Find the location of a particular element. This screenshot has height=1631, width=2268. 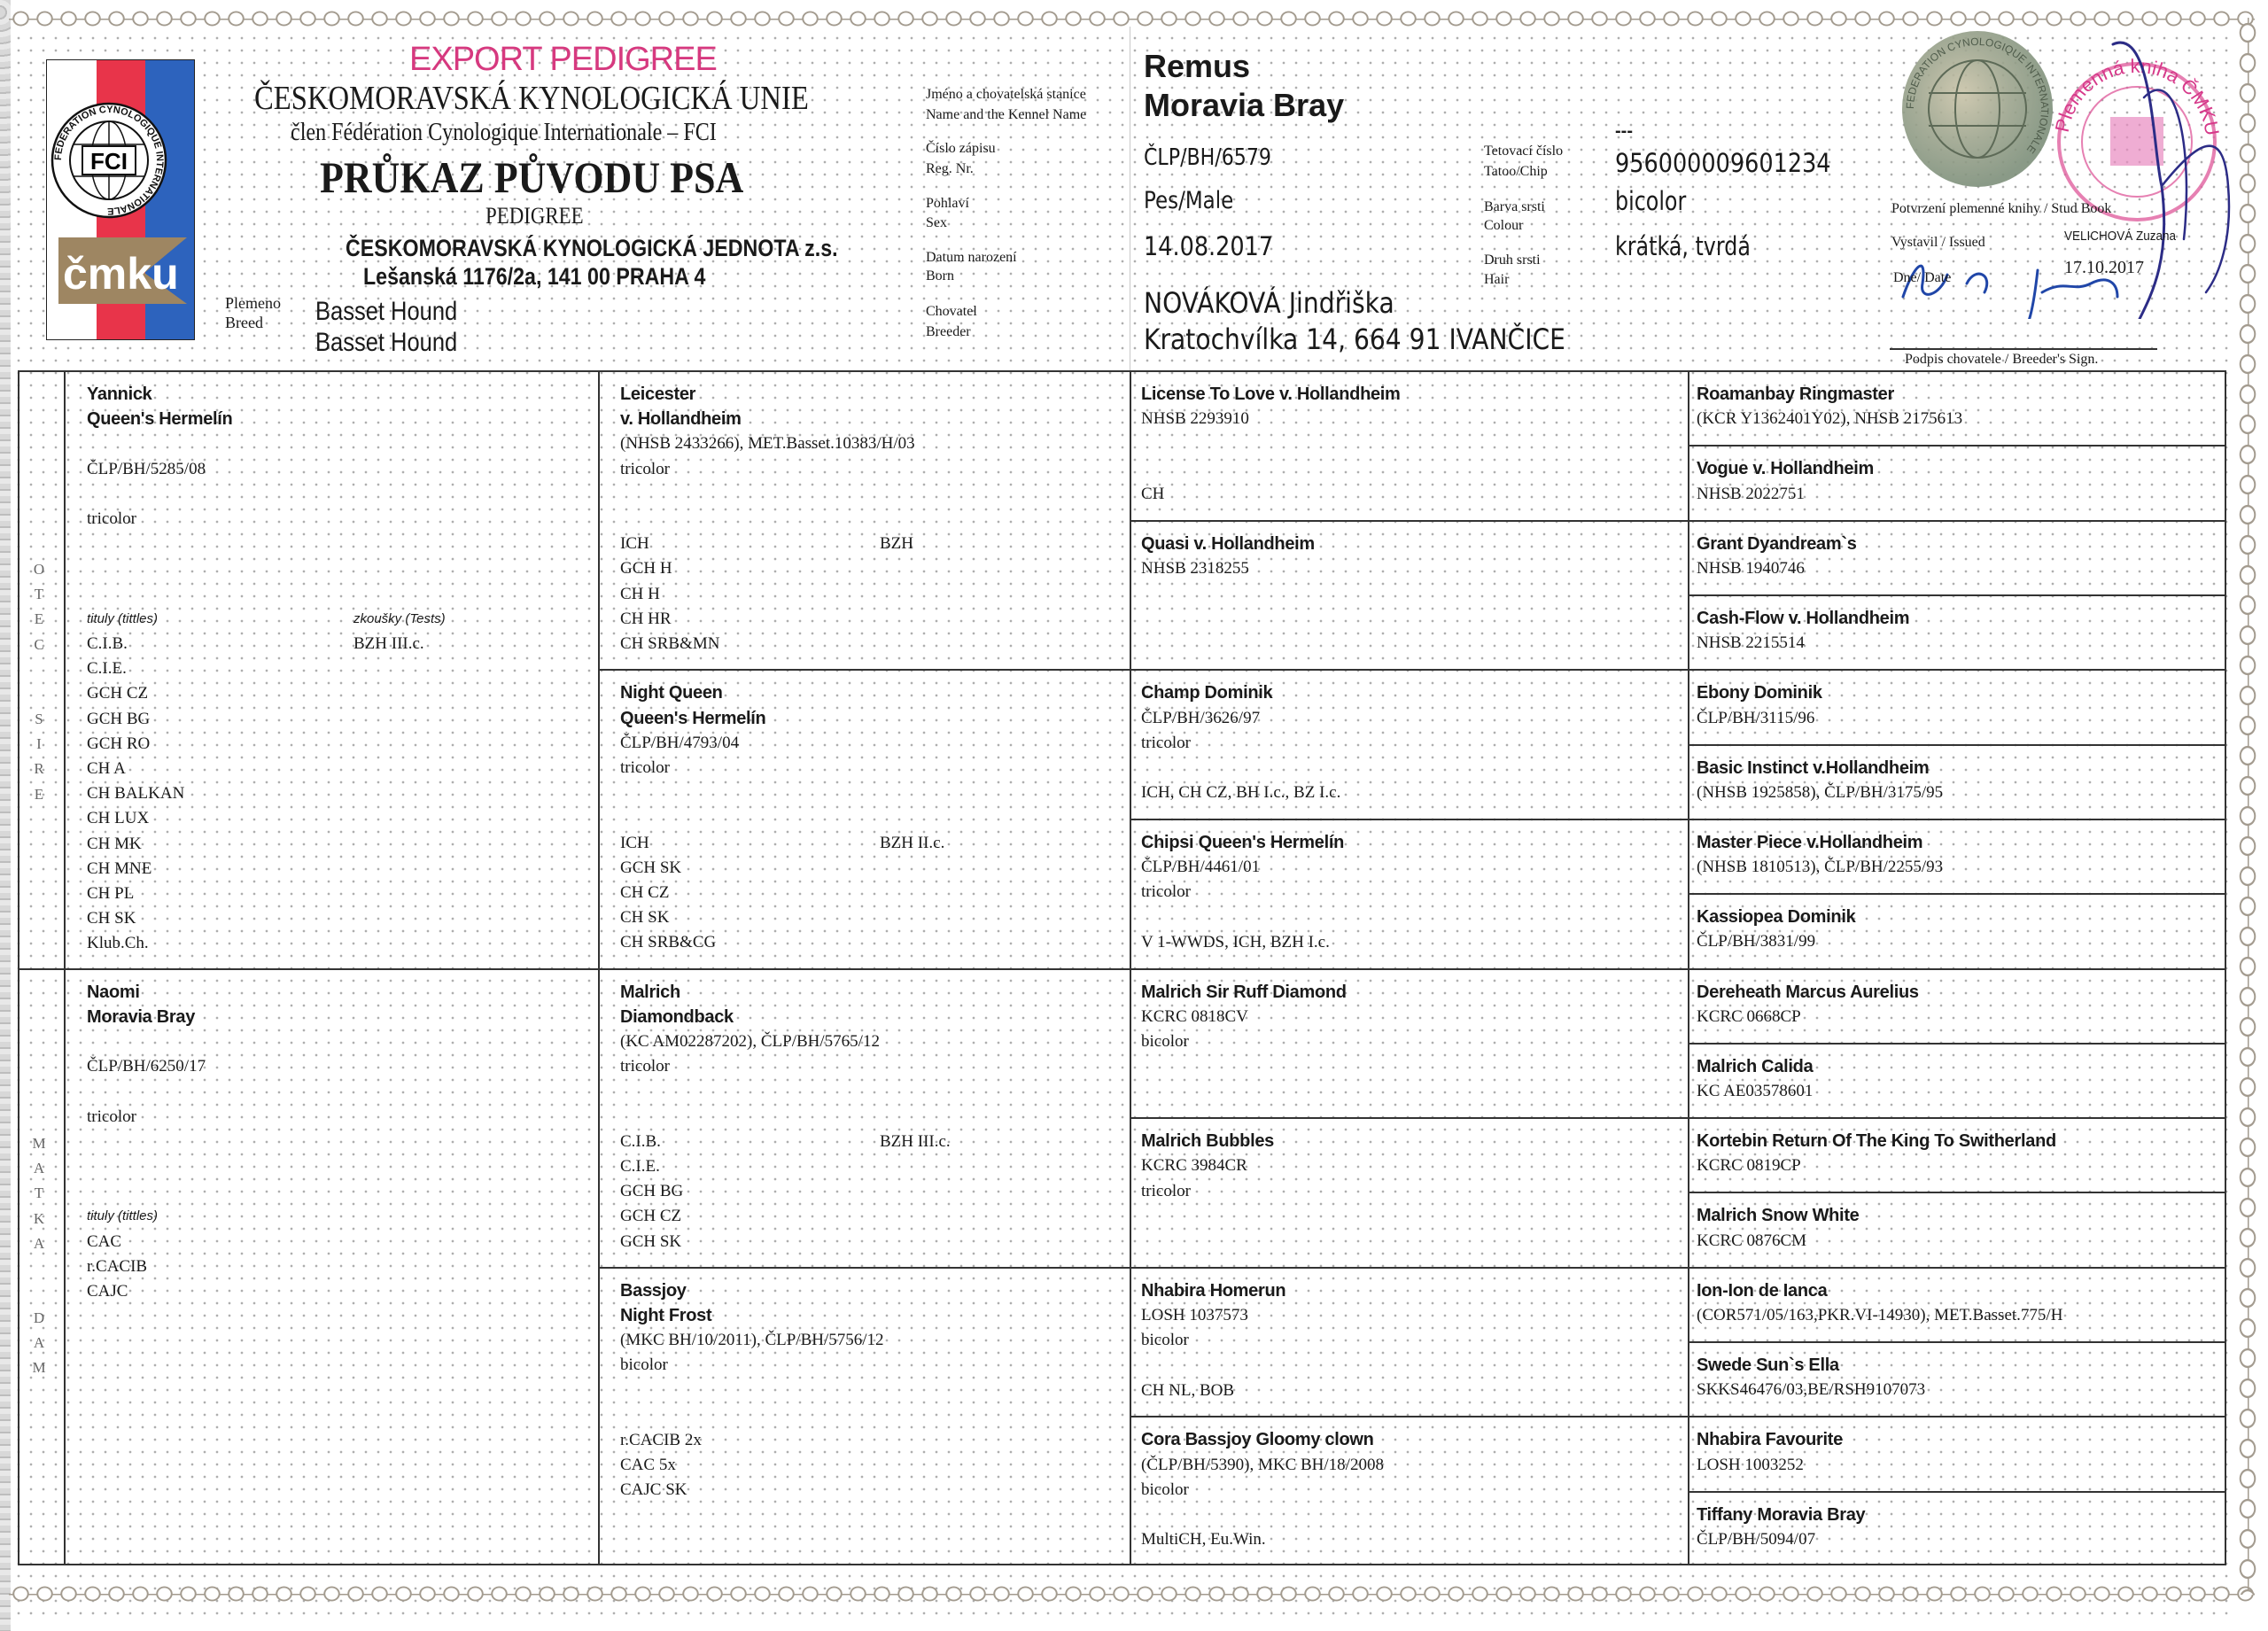

gen2-name: Leicester is located at coordinates (658, 394).